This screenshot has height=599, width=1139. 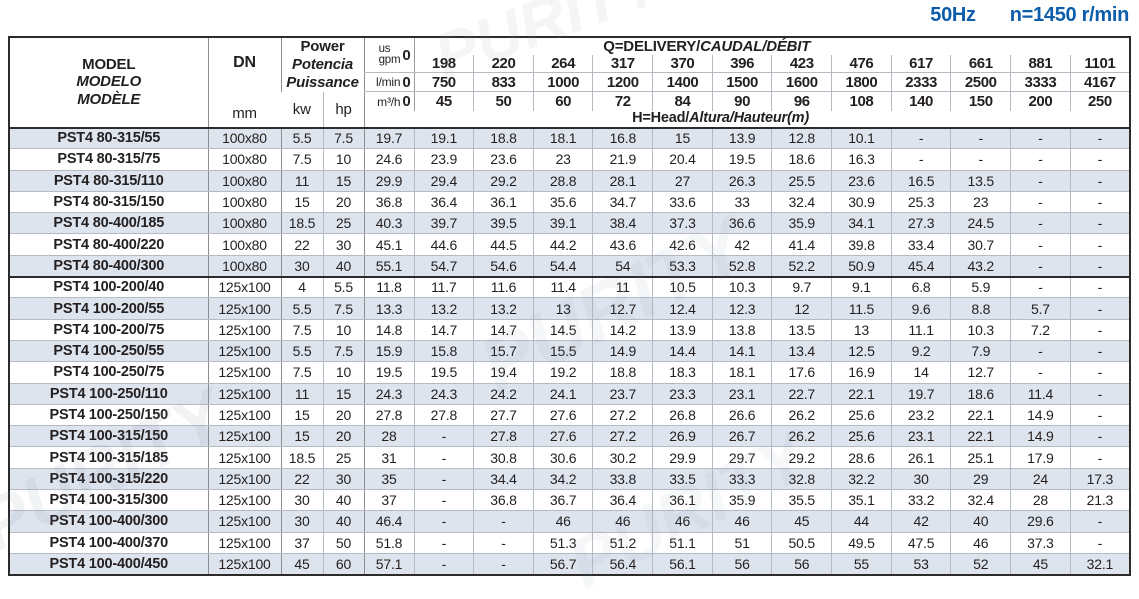 I want to click on head-value-cell: 26.2, so click(x=801, y=436).